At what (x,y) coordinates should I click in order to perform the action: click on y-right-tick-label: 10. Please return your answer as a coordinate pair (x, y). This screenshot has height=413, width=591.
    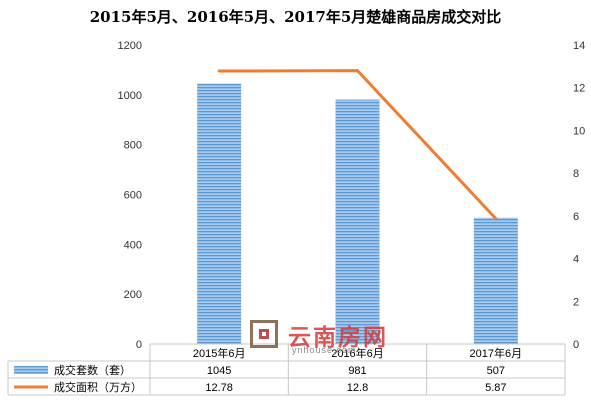
    Looking at the image, I should click on (579, 131).